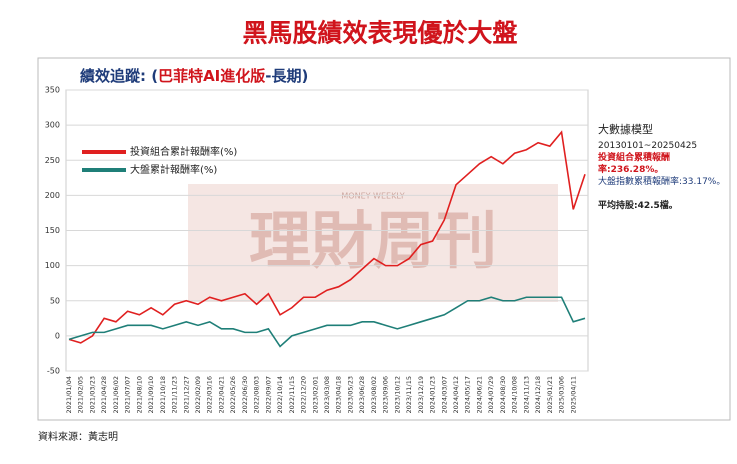 This screenshot has height=464, width=737. What do you see at coordinates (503, 394) in the screenshot?
I see `x-tick-label: 2024/08/30` at bounding box center [503, 394].